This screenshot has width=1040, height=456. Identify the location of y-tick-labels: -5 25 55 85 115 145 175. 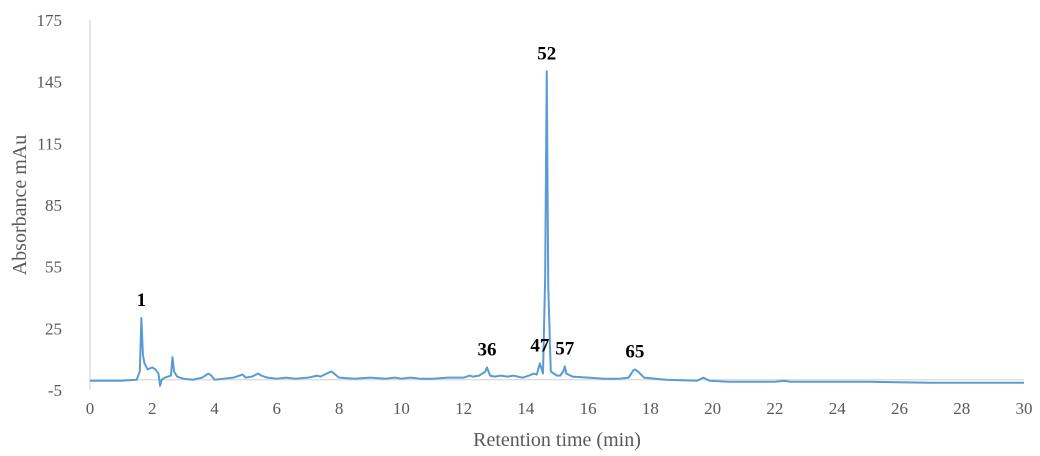
(50, 205).